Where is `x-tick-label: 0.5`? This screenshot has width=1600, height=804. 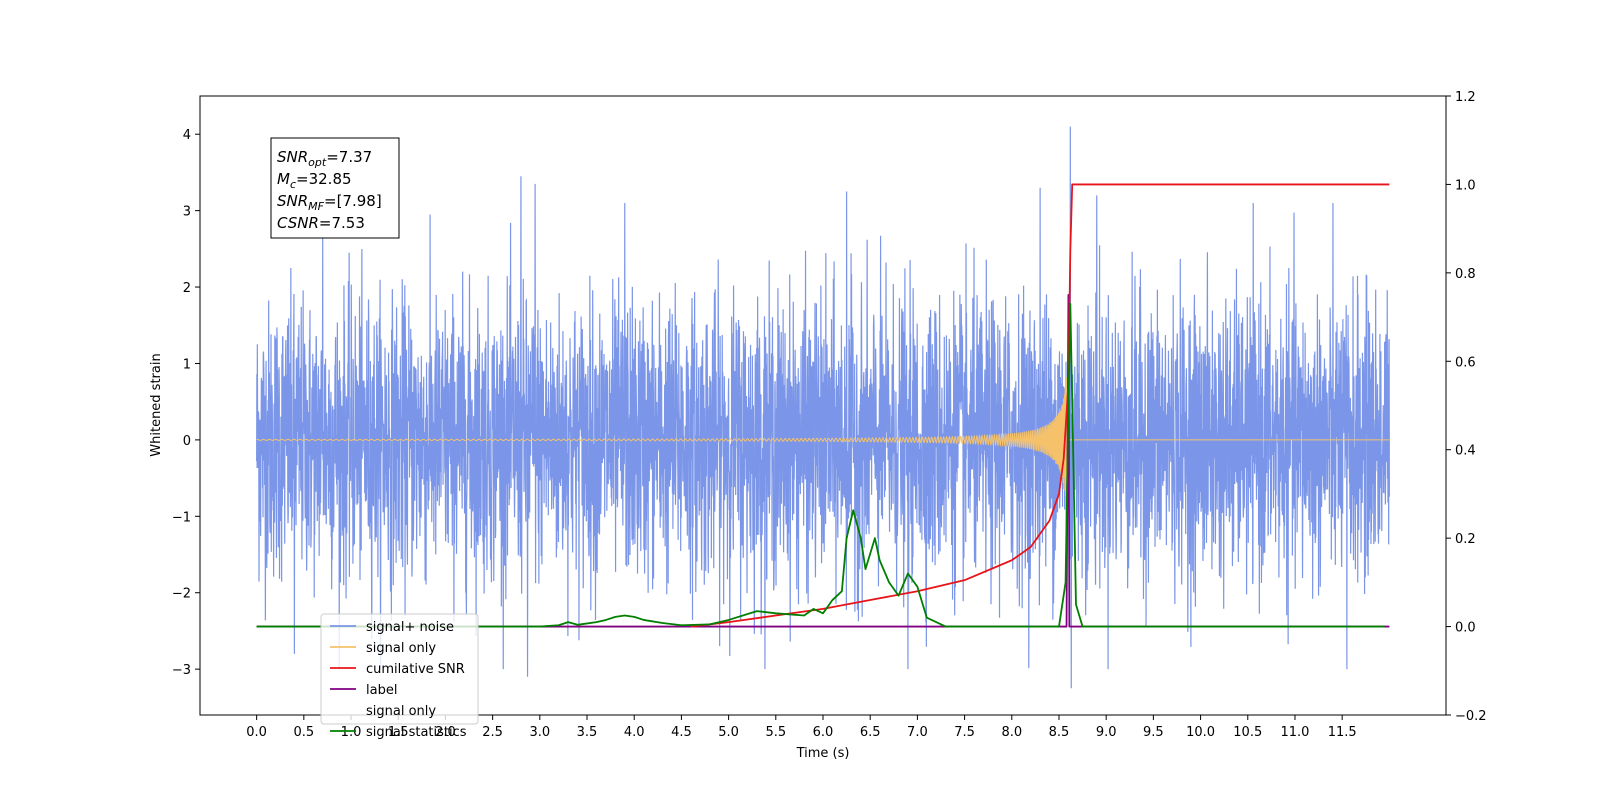 x-tick-label: 0.5 is located at coordinates (303, 732).